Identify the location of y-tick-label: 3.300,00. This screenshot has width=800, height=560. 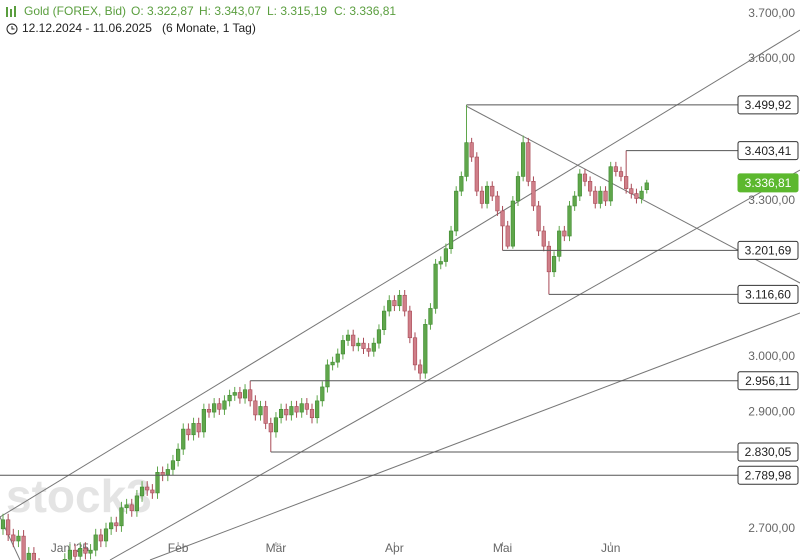
(771, 200).